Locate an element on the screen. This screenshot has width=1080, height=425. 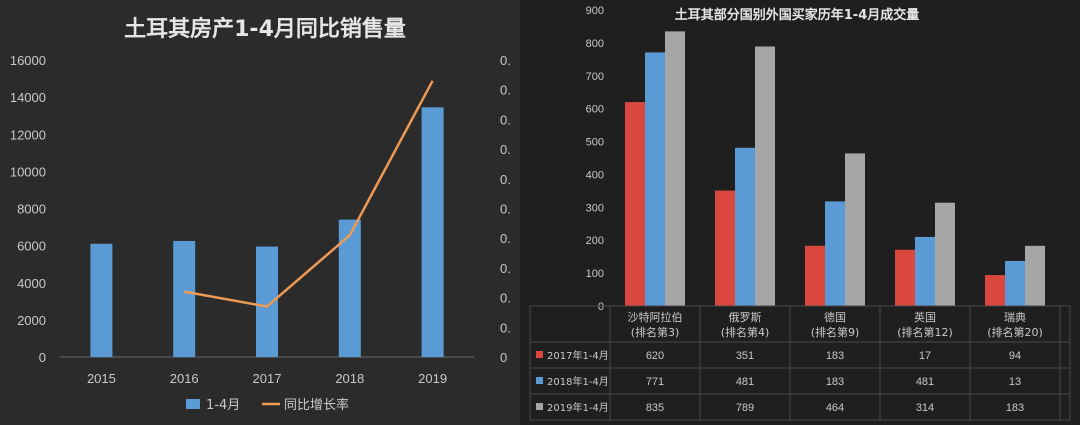
x-tick-label: 2018 is located at coordinates (349, 378).